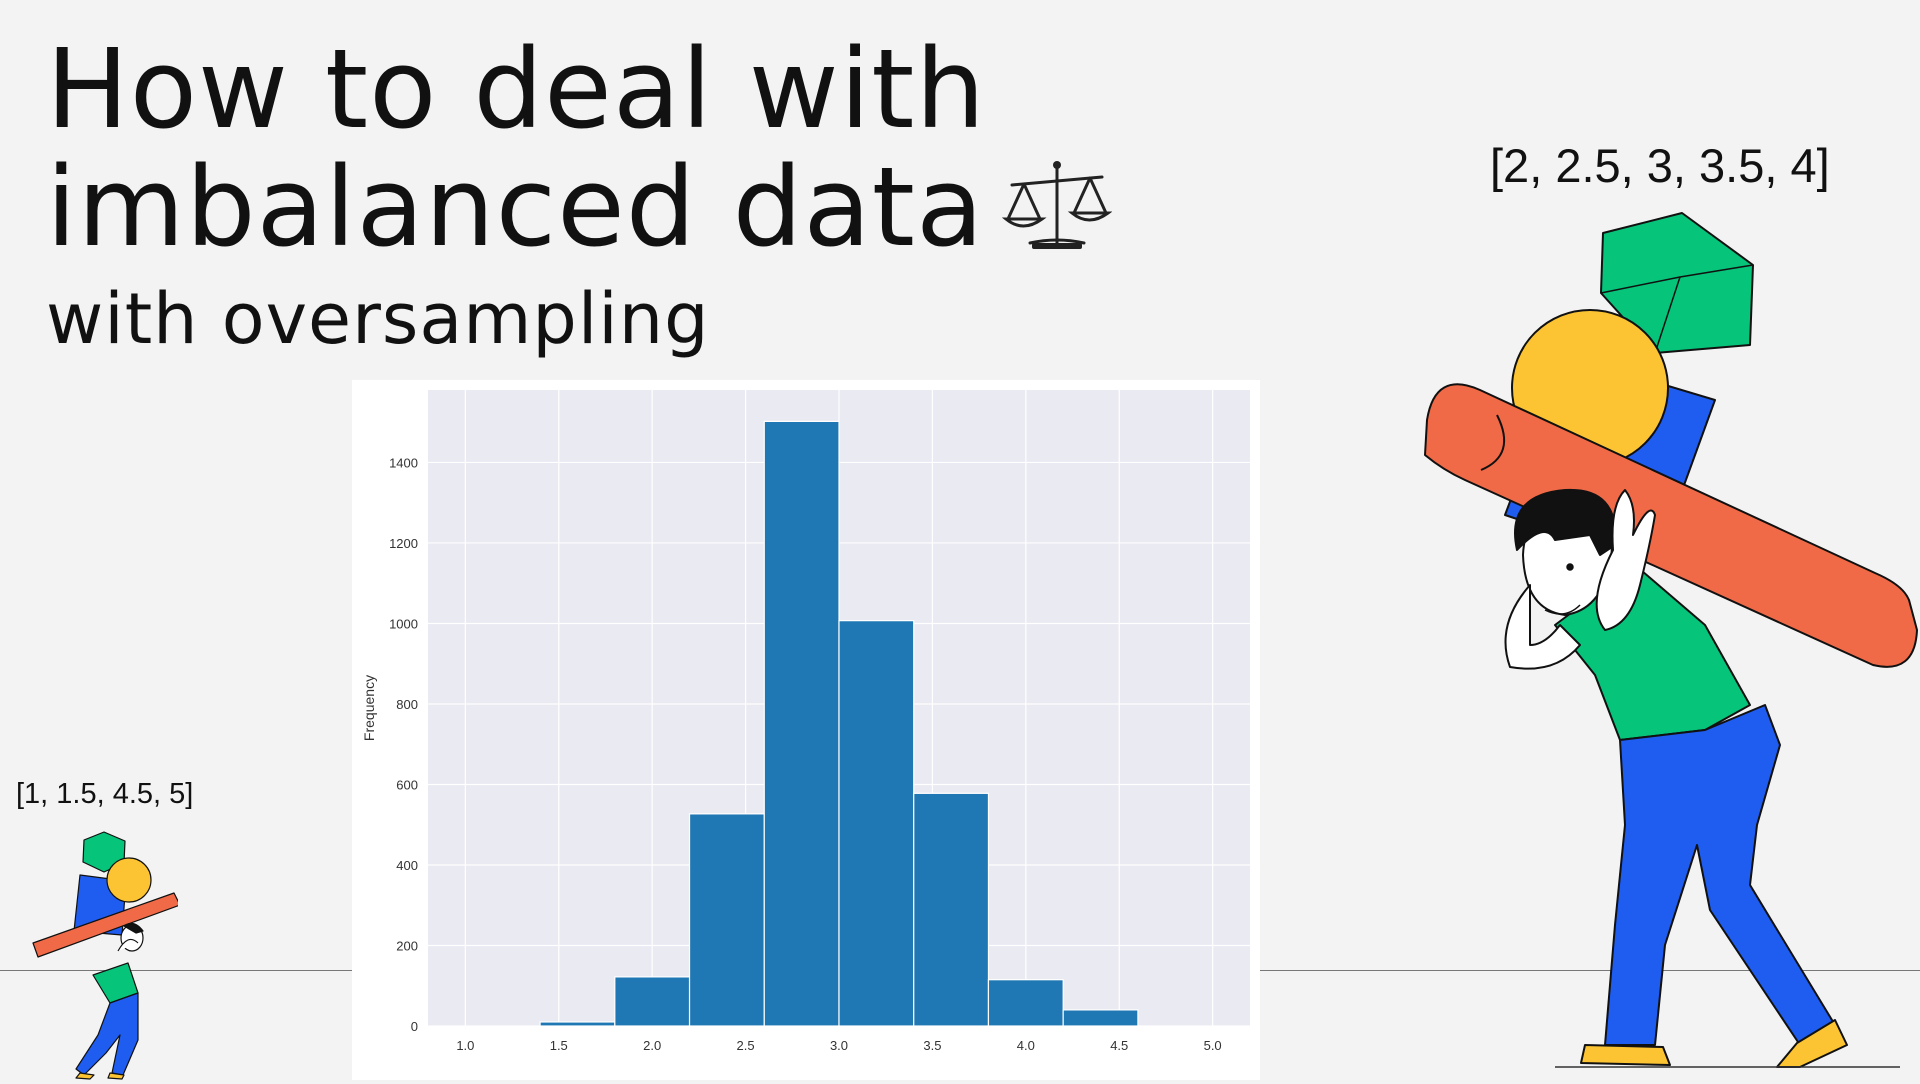 This screenshot has width=1920, height=1084. Describe the element at coordinates (369, 708) in the screenshot. I see `y-axis-label: Frequency` at that location.